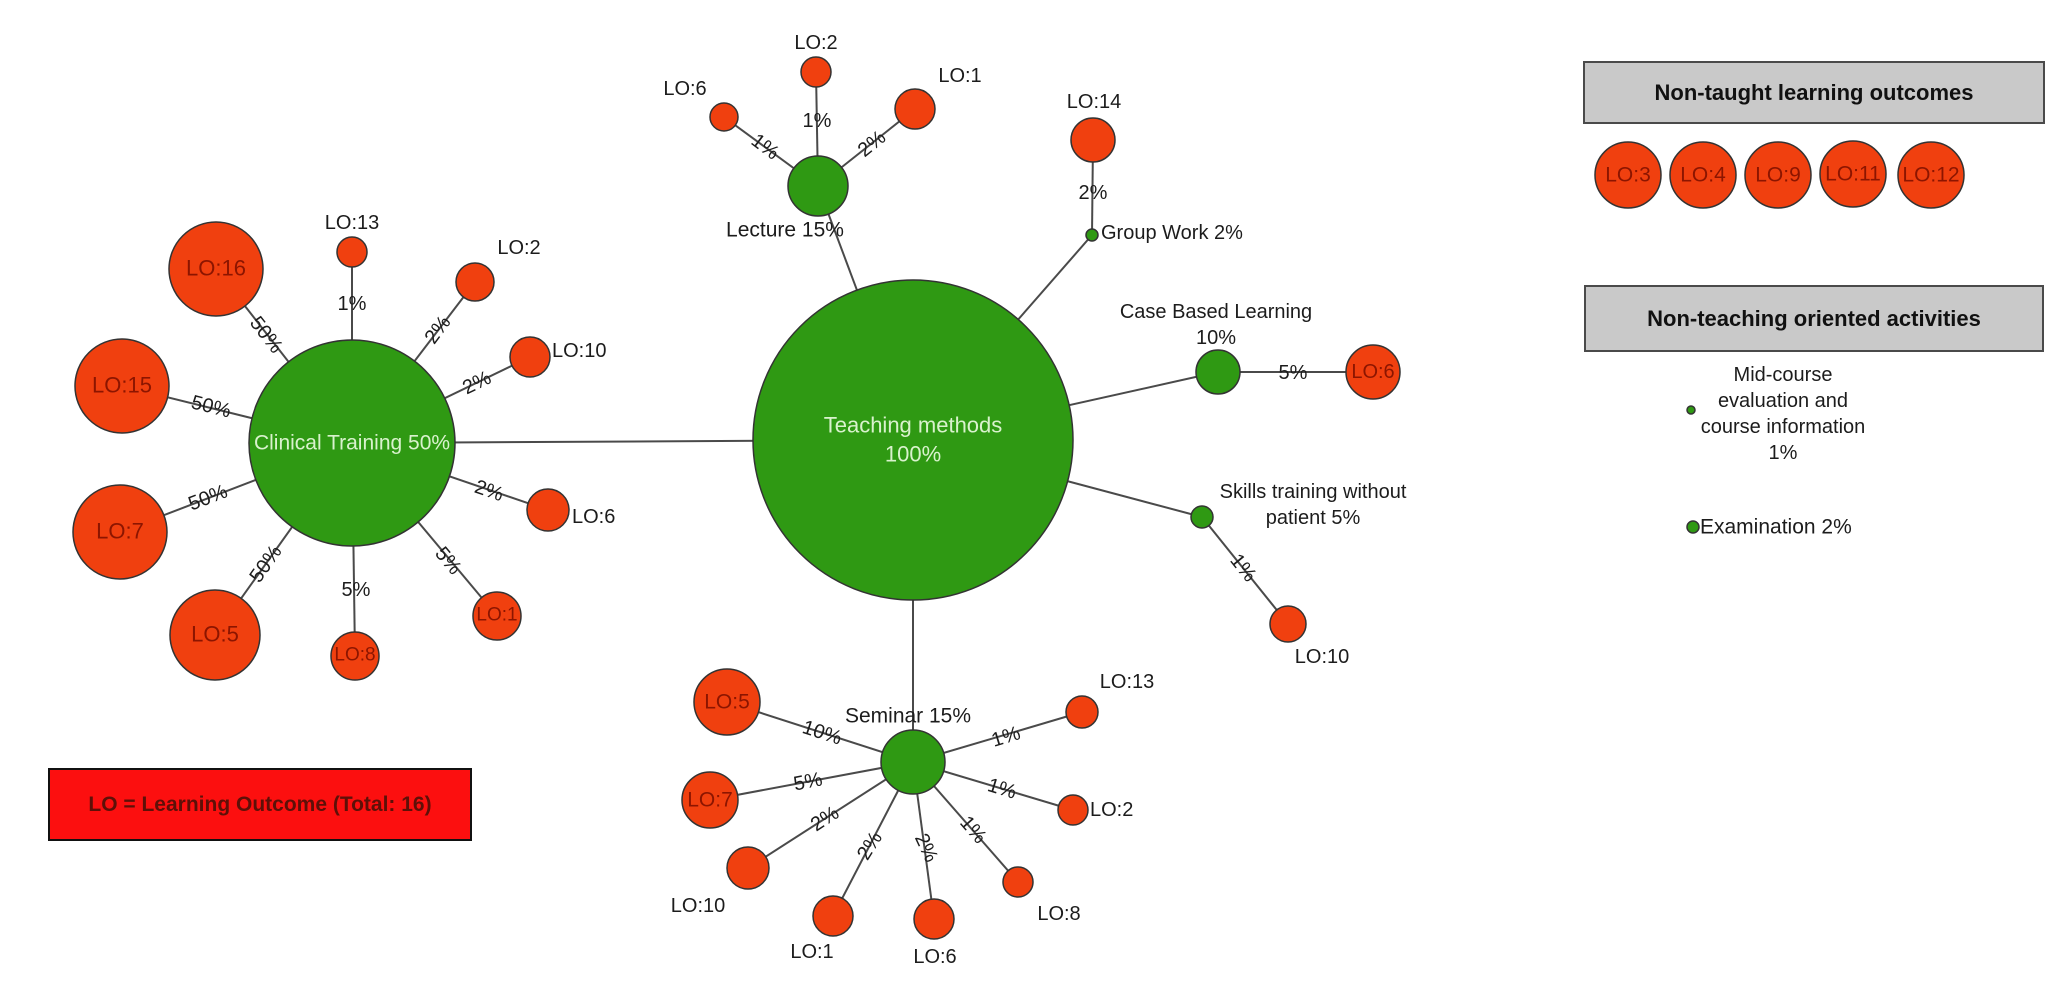 The image size is (2059, 1001). Describe the element at coordinates (908, 716) in the screenshot. I see `seminar-label: Seminar 15%` at that location.